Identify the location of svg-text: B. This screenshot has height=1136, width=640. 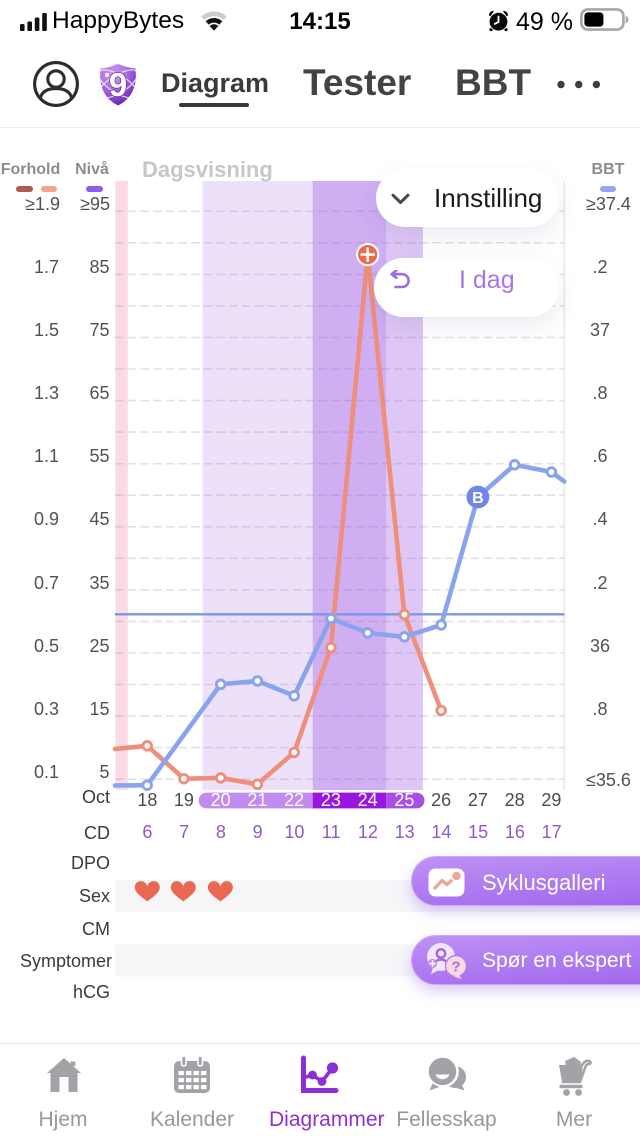
(478, 498).